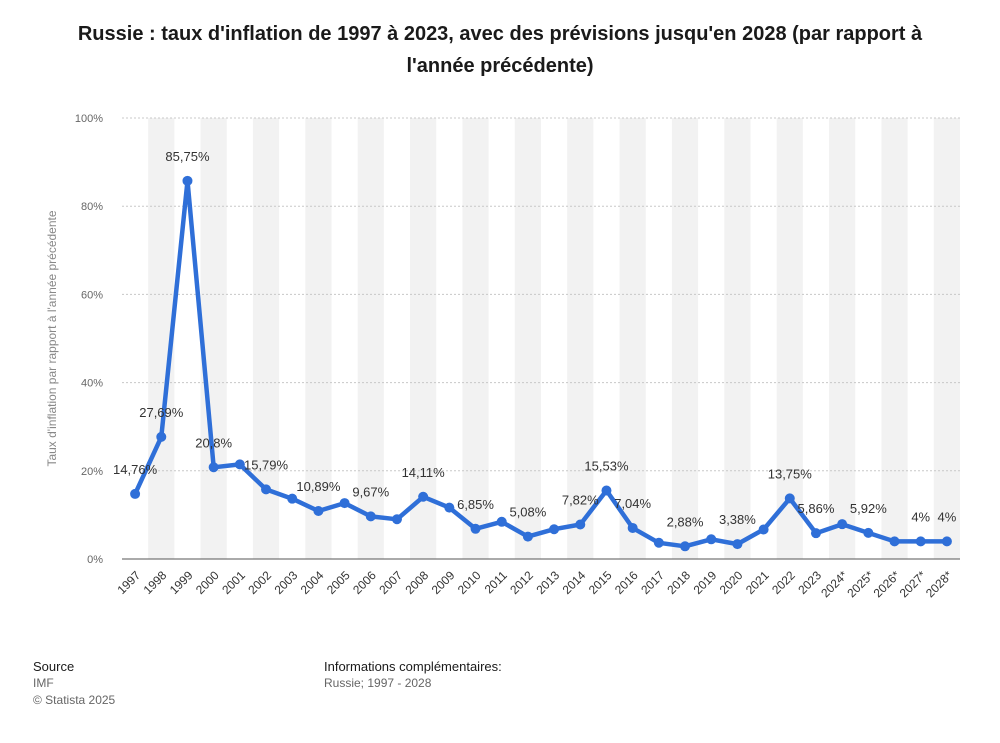 This screenshot has width=1000, height=743. Describe the element at coordinates (54, 666) in the screenshot. I see `source-heading: Source` at that location.